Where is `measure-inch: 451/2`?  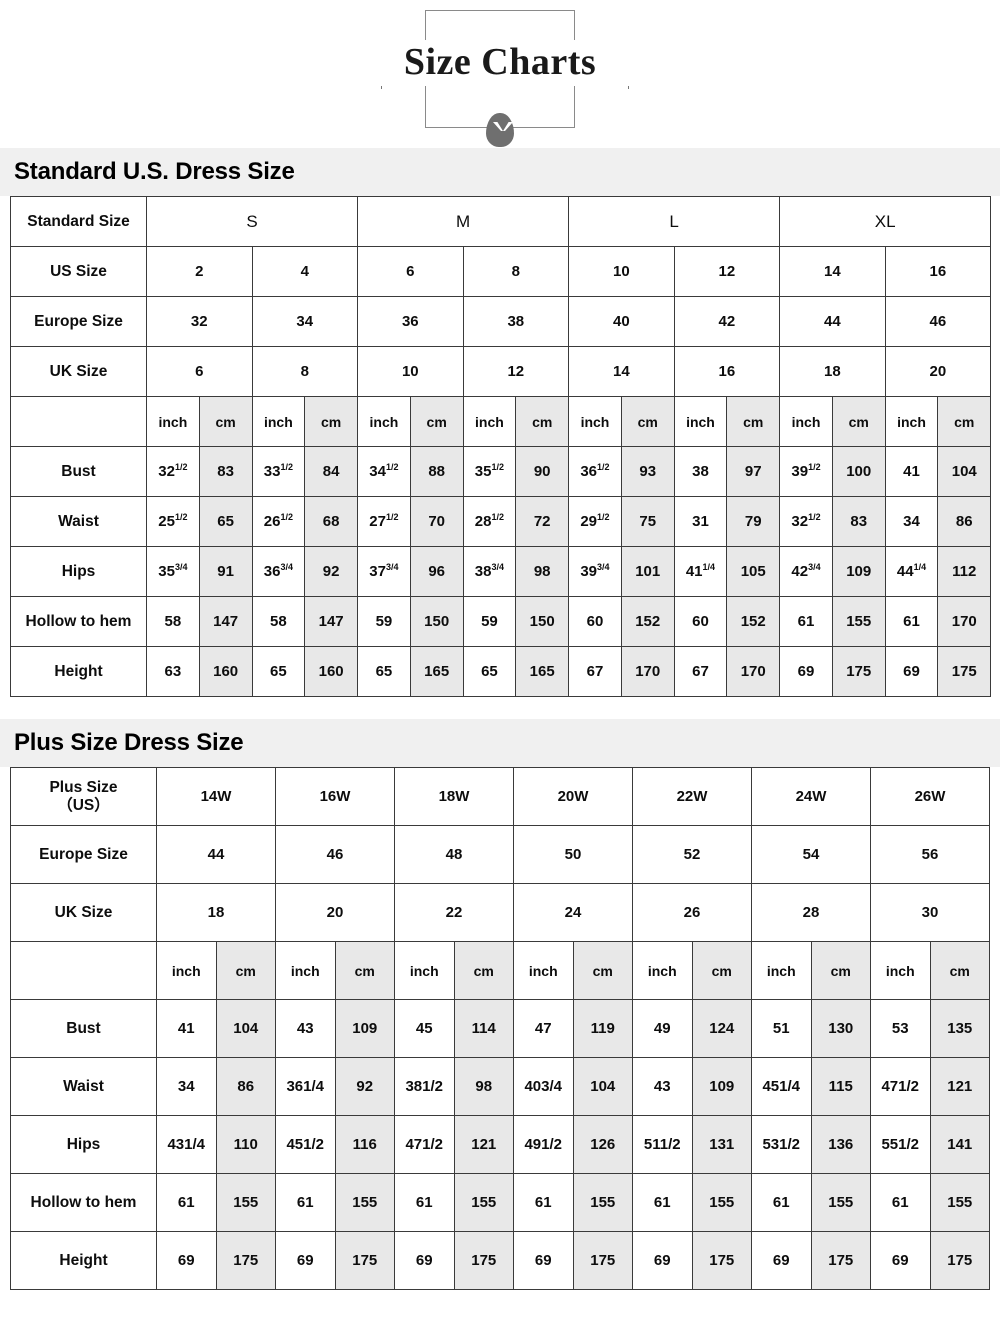 measure-inch: 451/2 is located at coordinates (305, 1144).